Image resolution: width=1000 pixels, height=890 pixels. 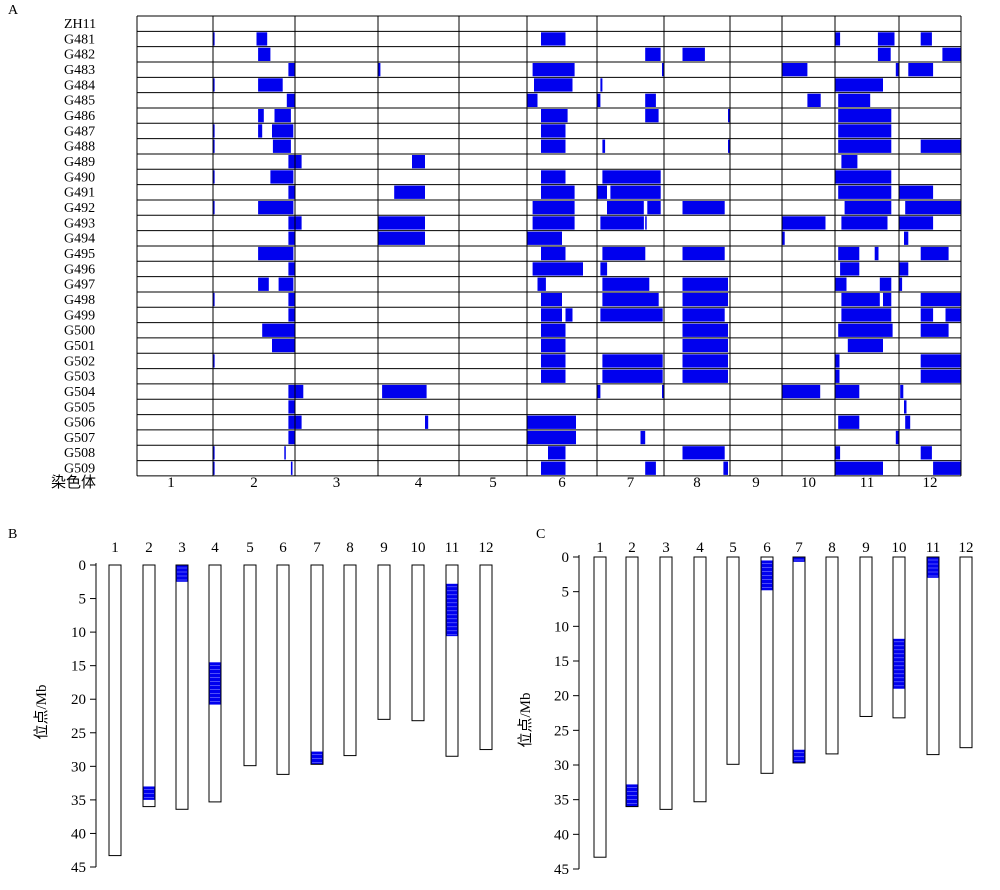 I want to click on panel-b-y-axis-label: 位点/Mb, so click(x=41, y=711).